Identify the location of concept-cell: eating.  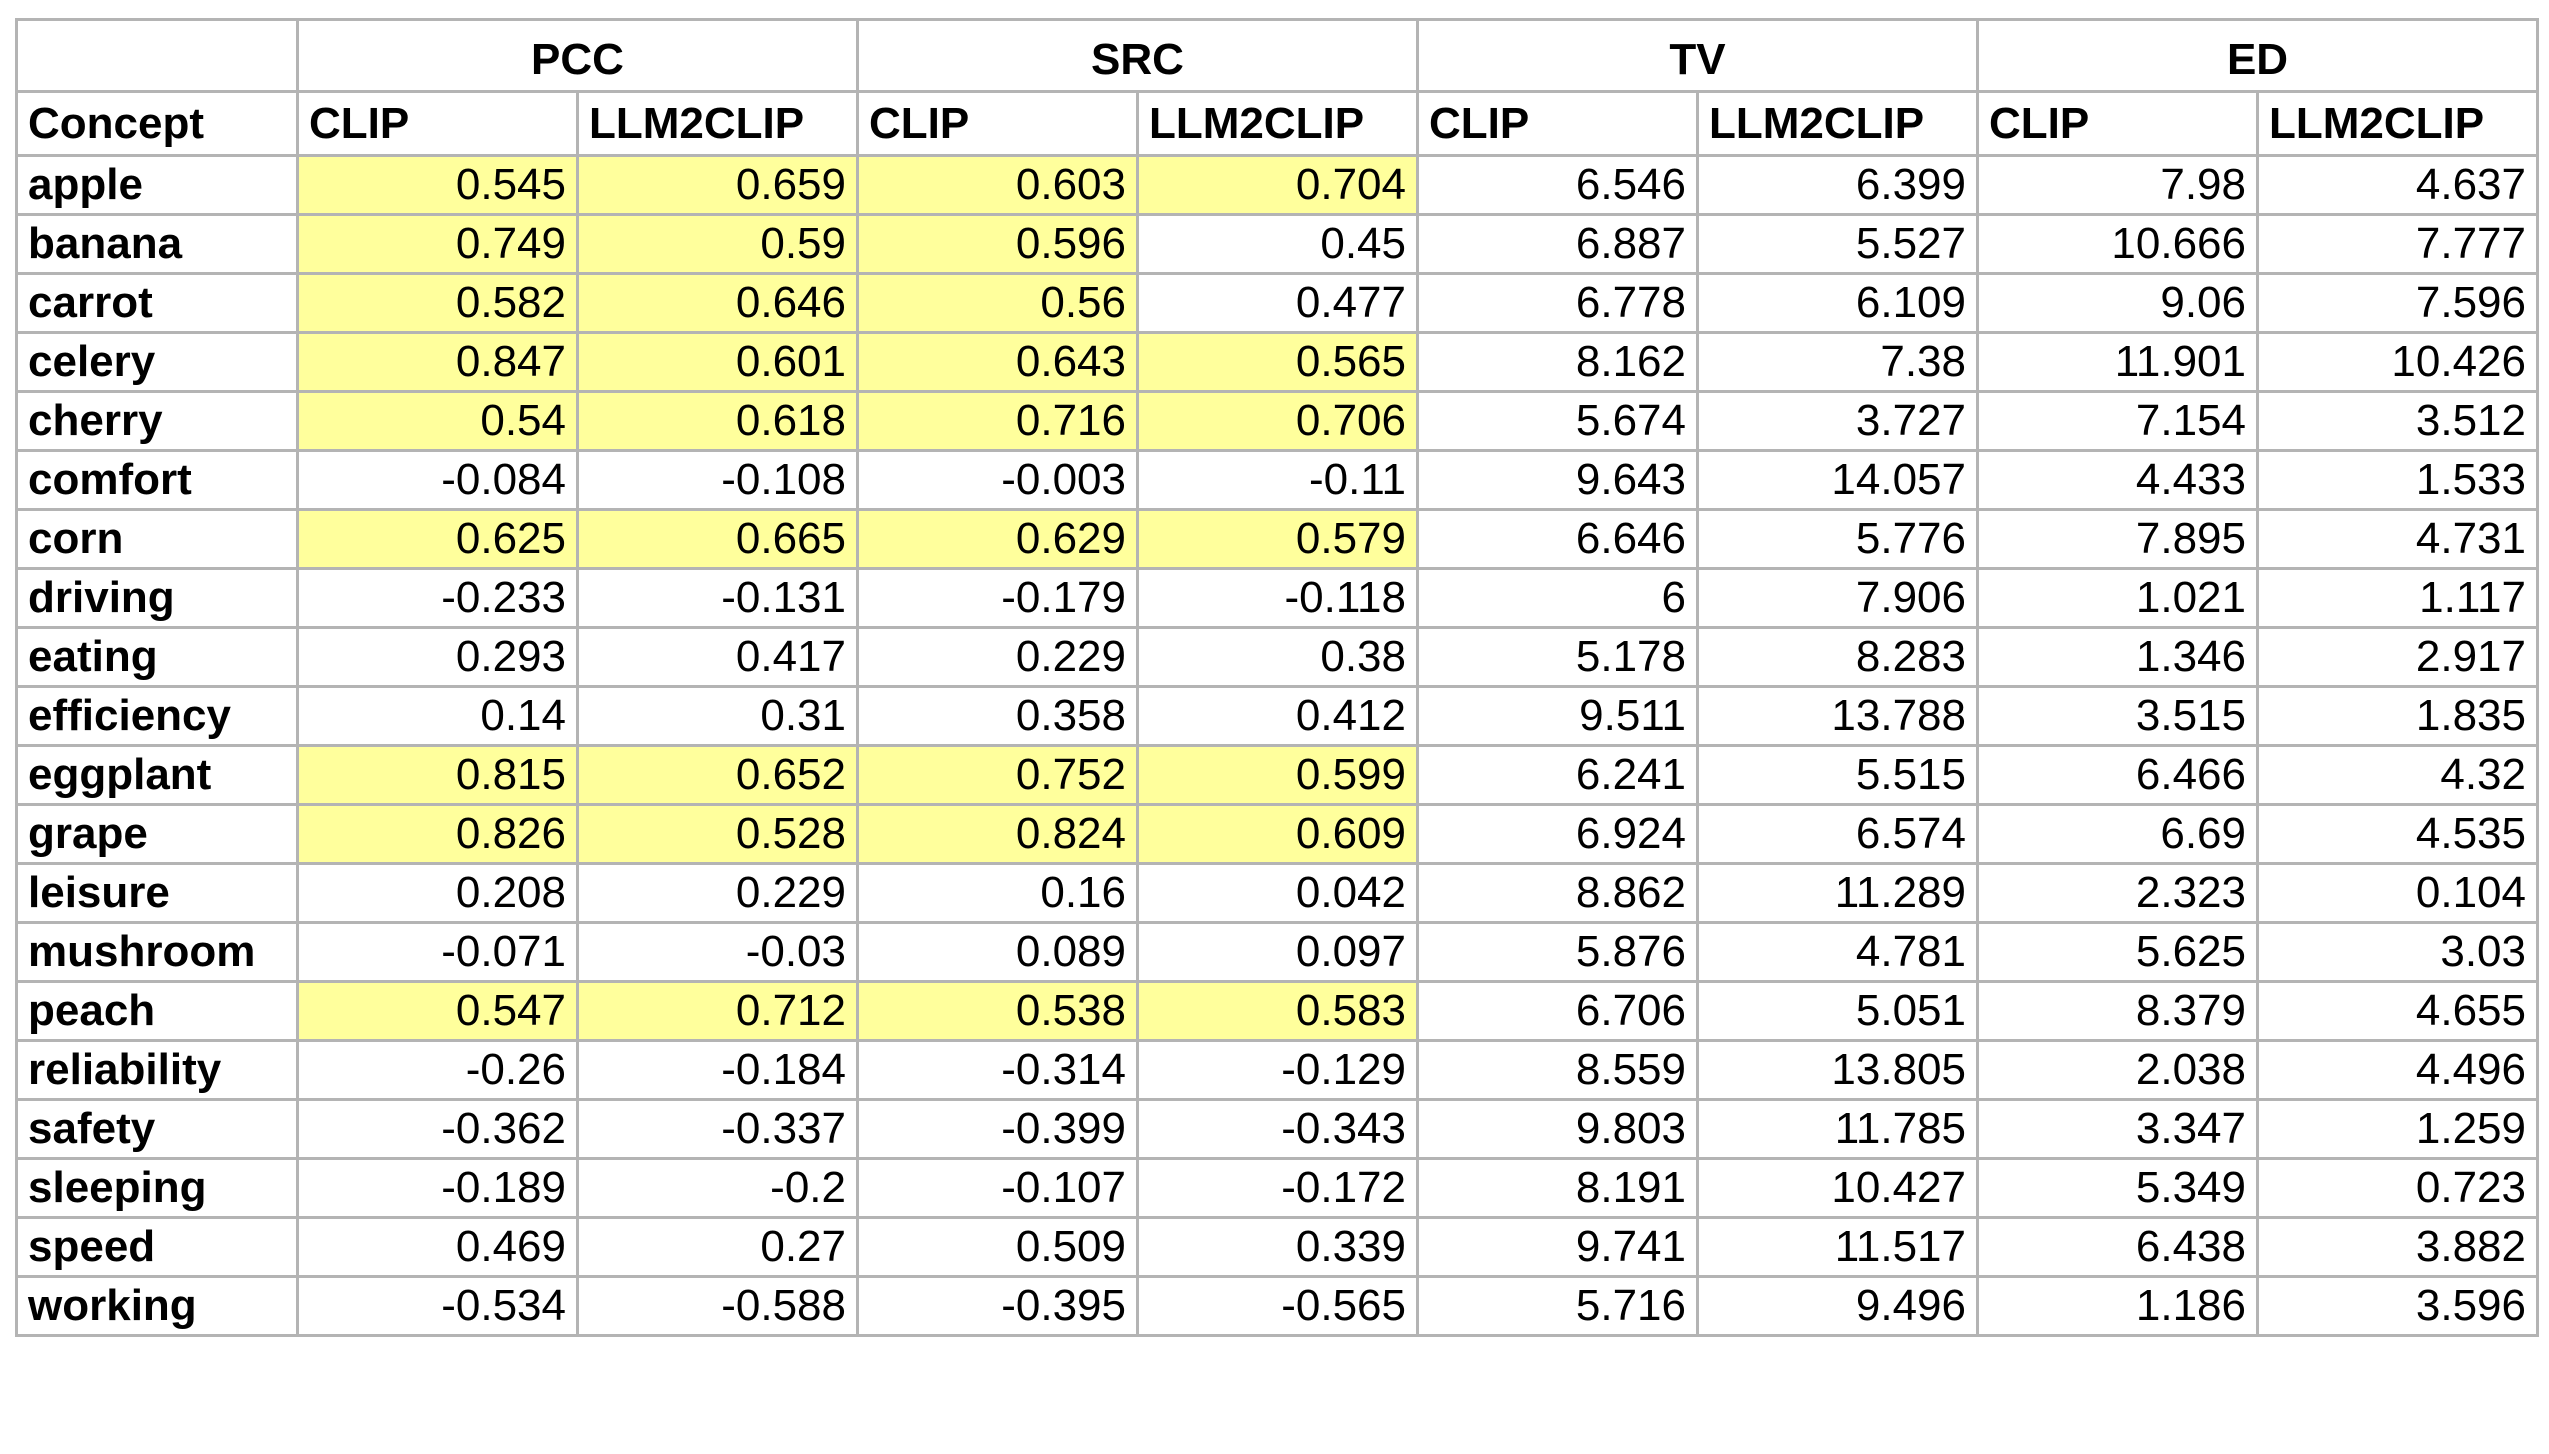
(157, 657).